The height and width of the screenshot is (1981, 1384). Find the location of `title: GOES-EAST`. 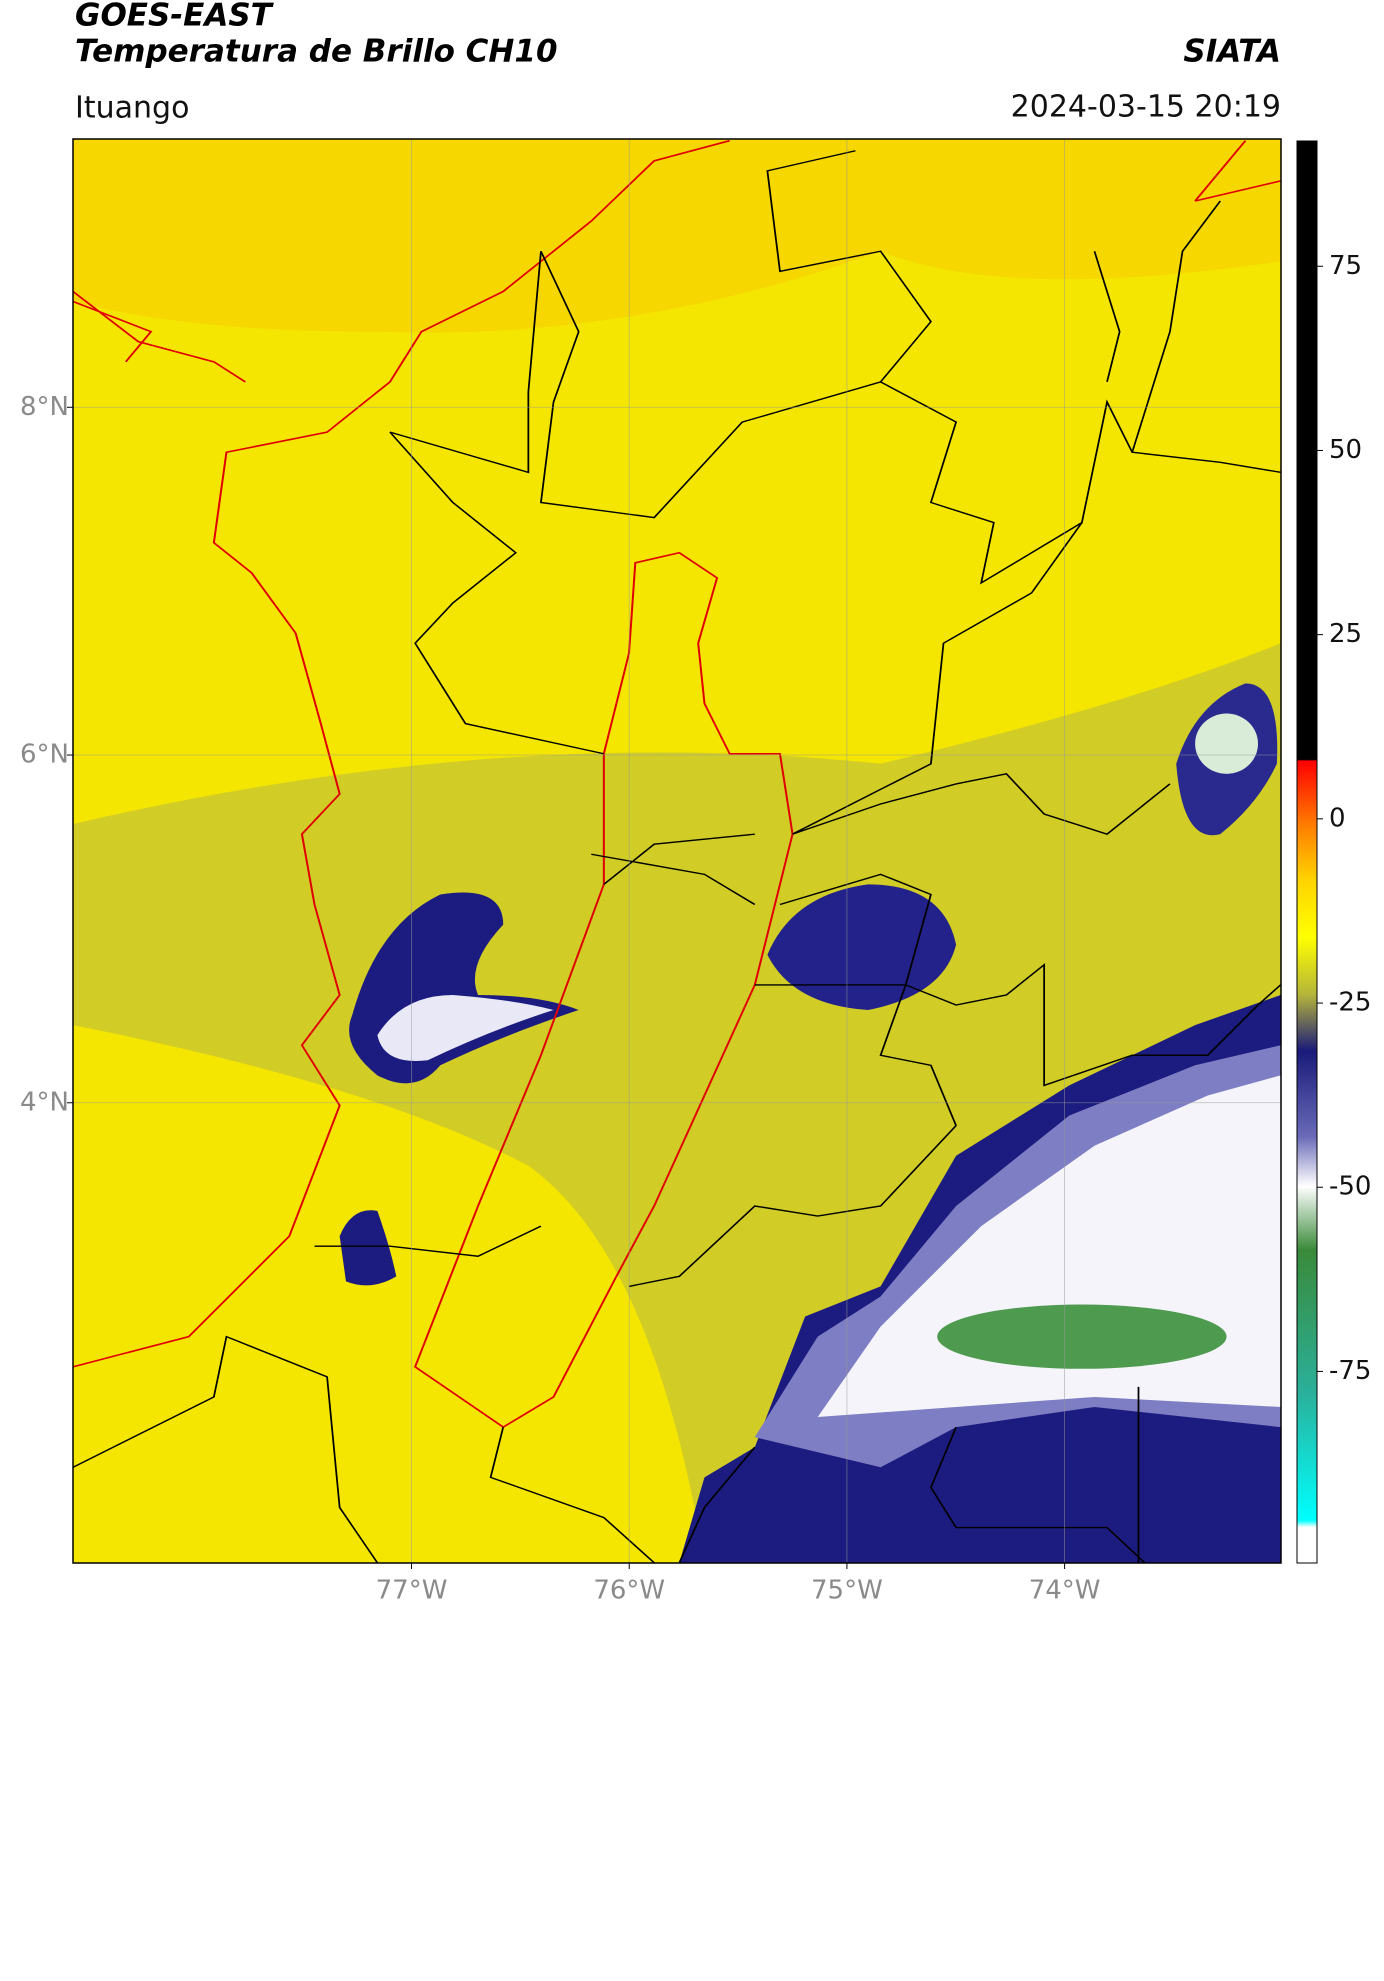

title: GOES-EAST is located at coordinates (175, 17).